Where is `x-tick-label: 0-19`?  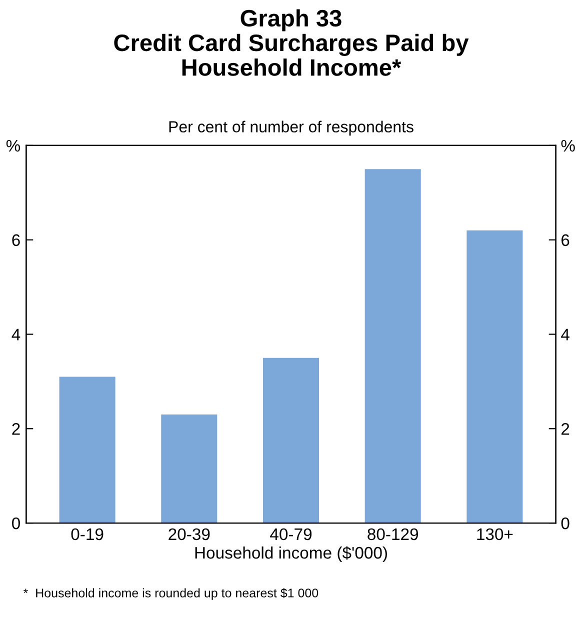 x-tick-label: 0-19 is located at coordinates (87, 534).